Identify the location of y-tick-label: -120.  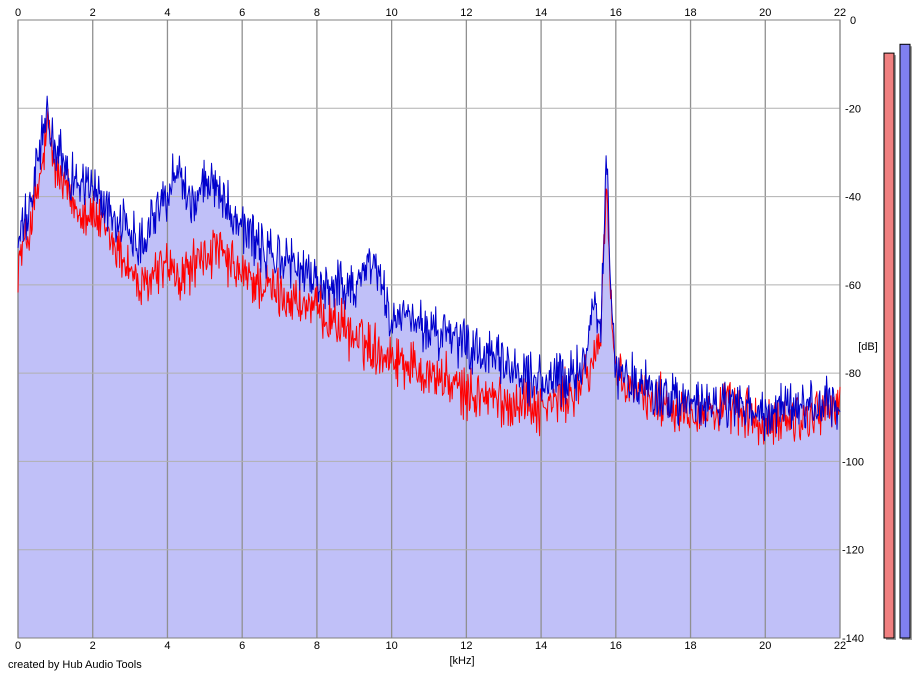
(853, 551).